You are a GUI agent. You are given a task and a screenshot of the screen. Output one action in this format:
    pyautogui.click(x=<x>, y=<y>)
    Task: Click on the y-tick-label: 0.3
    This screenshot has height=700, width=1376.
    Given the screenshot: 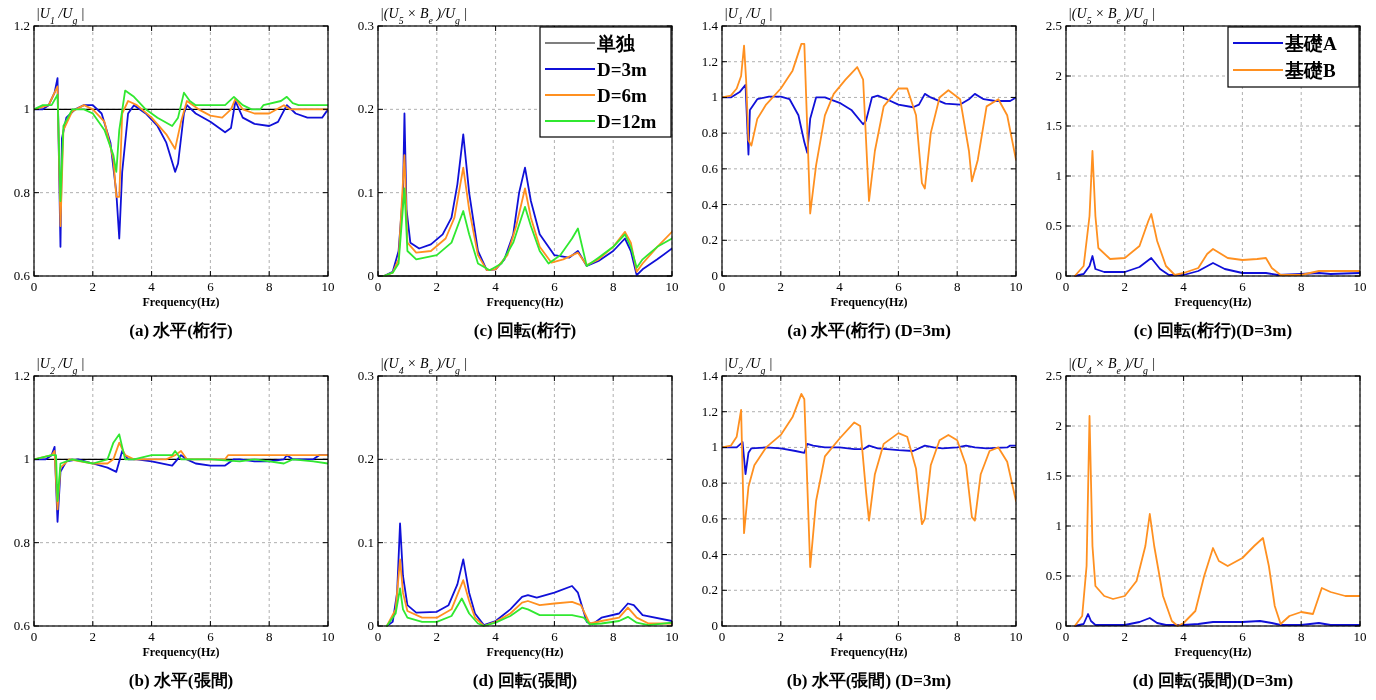 What is the action you would take?
    pyautogui.click(x=365, y=25)
    